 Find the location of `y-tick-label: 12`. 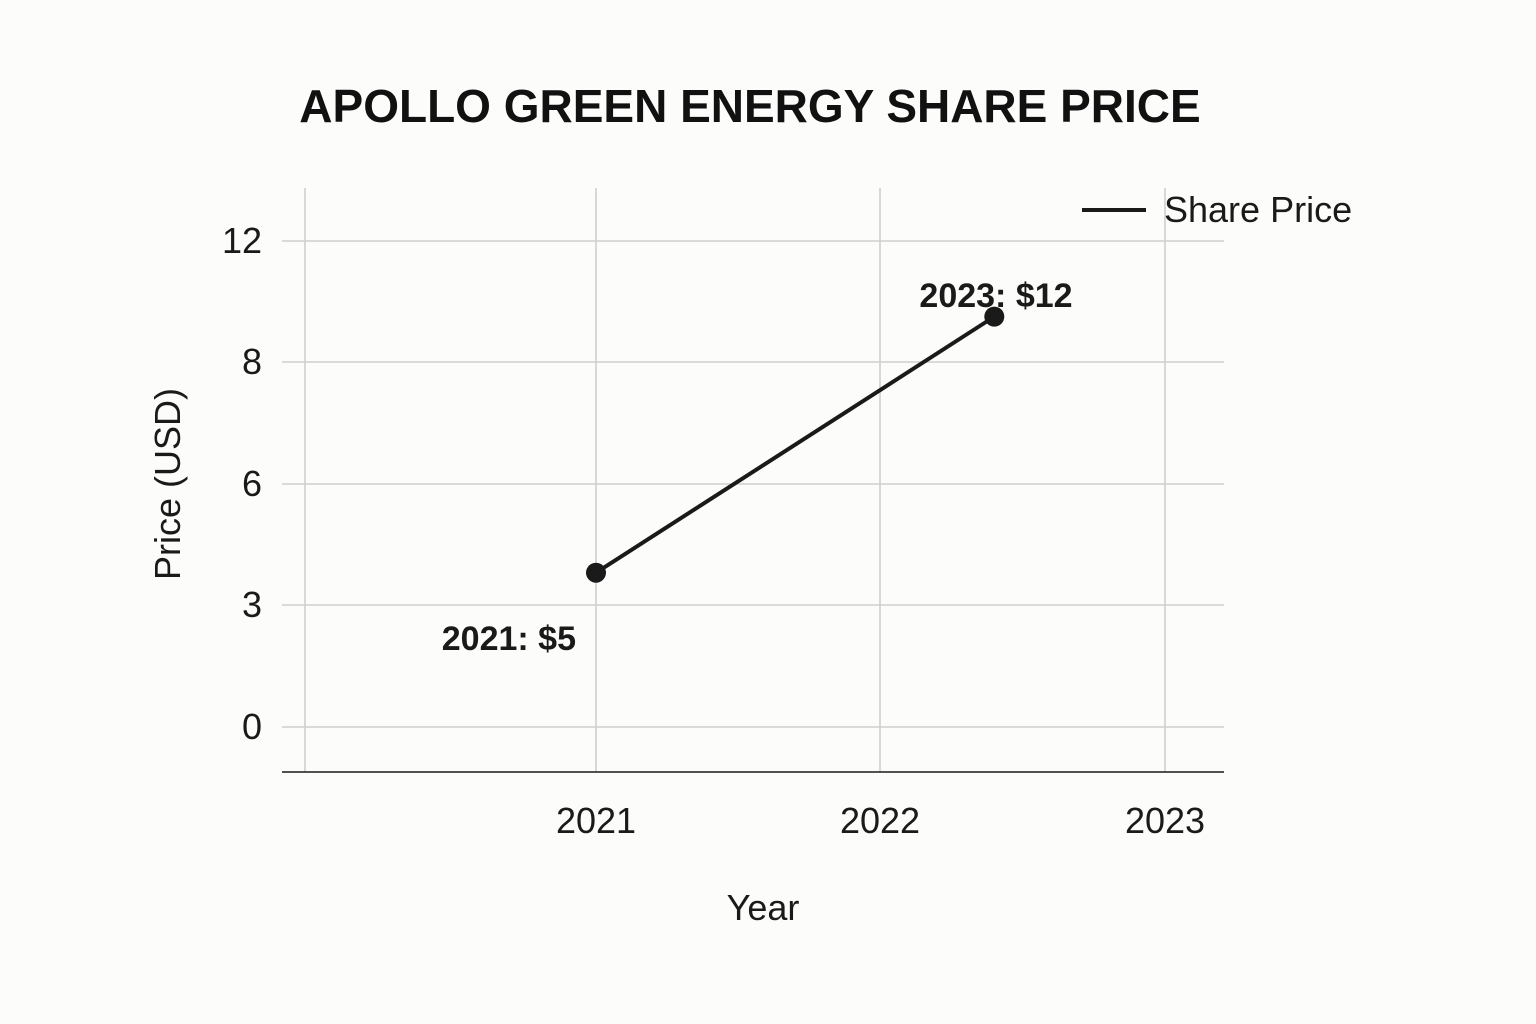

y-tick-label: 12 is located at coordinates (242, 240).